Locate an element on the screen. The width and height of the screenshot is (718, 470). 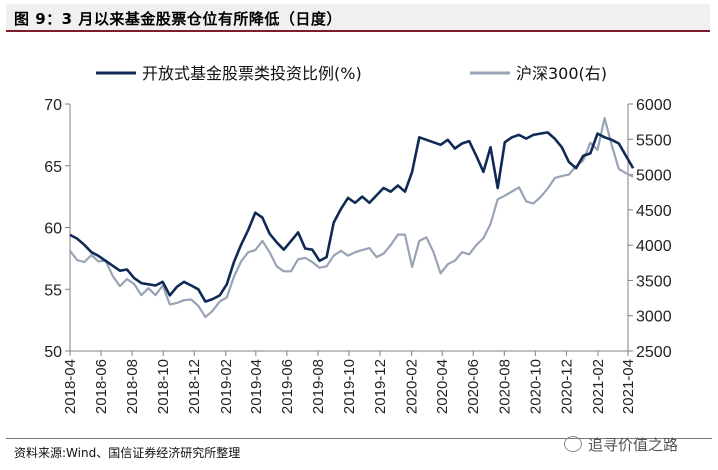
x-tick-label: 2021-04 is located at coordinates (628, 386).